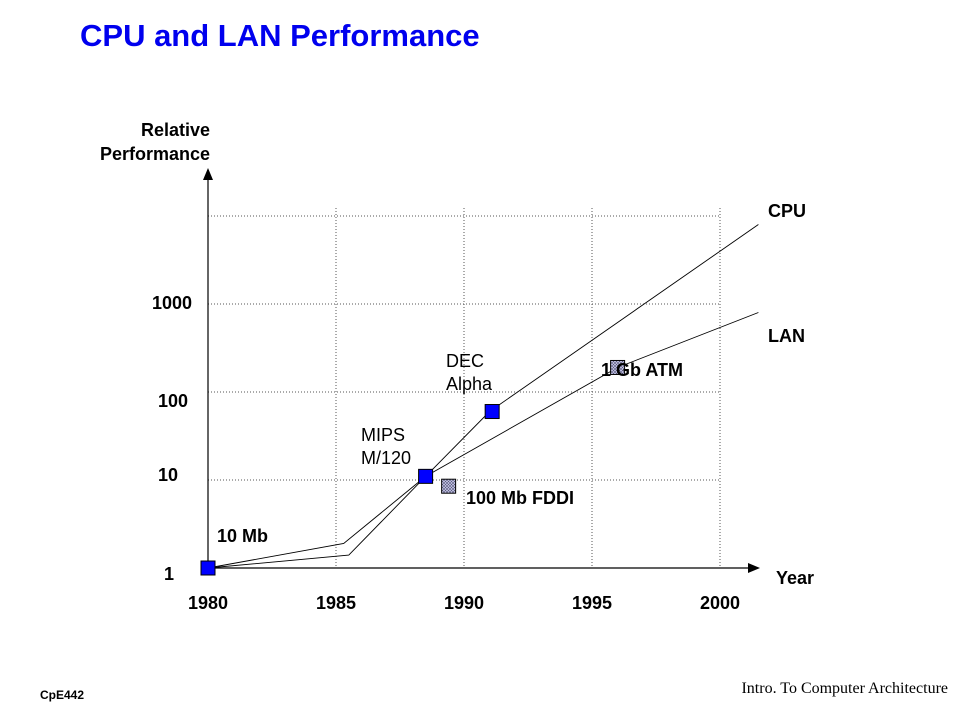 Image resolution: width=960 pixels, height=720 pixels. I want to click on annotation-label: M/120, so click(386, 458).